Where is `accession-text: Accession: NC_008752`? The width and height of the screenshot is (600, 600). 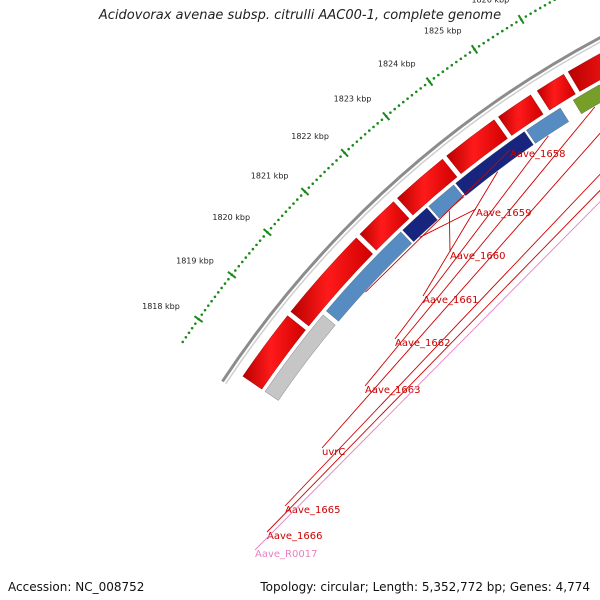 accession-text: Accession: NC_008752 is located at coordinates (76, 587).